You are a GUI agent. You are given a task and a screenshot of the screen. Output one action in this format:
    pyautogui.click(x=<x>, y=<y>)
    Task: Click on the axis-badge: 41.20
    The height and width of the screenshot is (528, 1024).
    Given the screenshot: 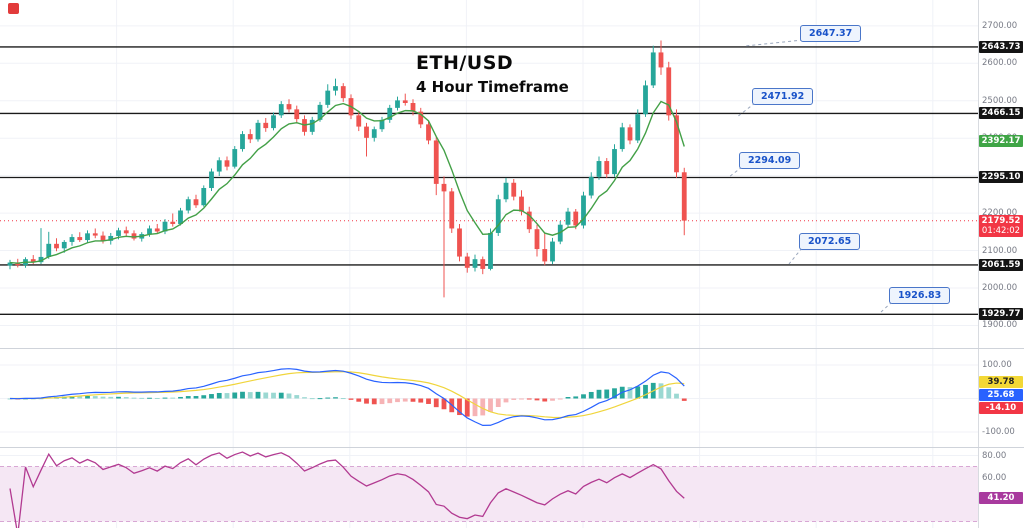 What is the action you would take?
    pyautogui.click(x=1001, y=498)
    